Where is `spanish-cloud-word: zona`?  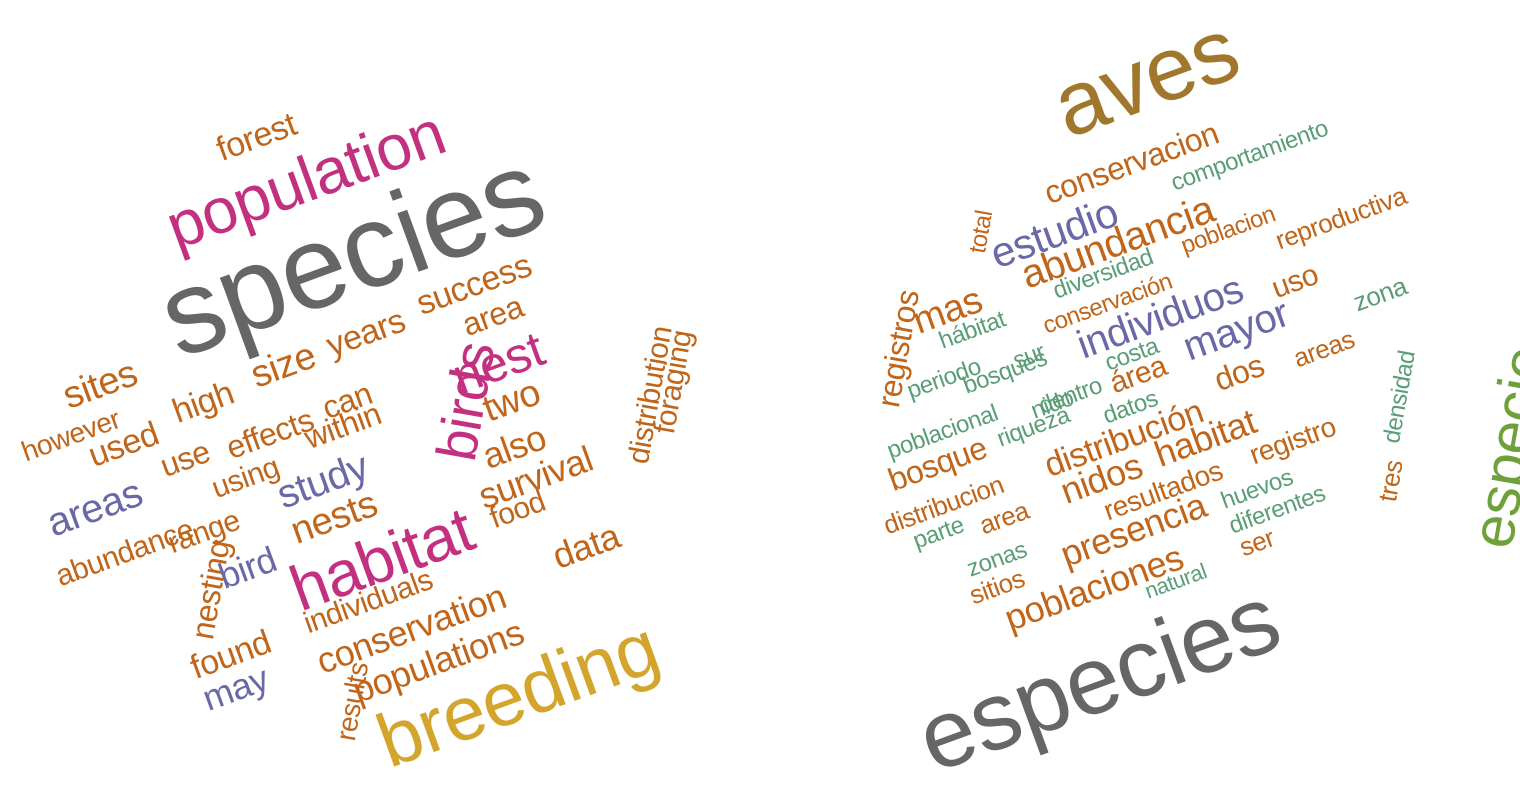 spanish-cloud-word: zona is located at coordinates (1380, 294).